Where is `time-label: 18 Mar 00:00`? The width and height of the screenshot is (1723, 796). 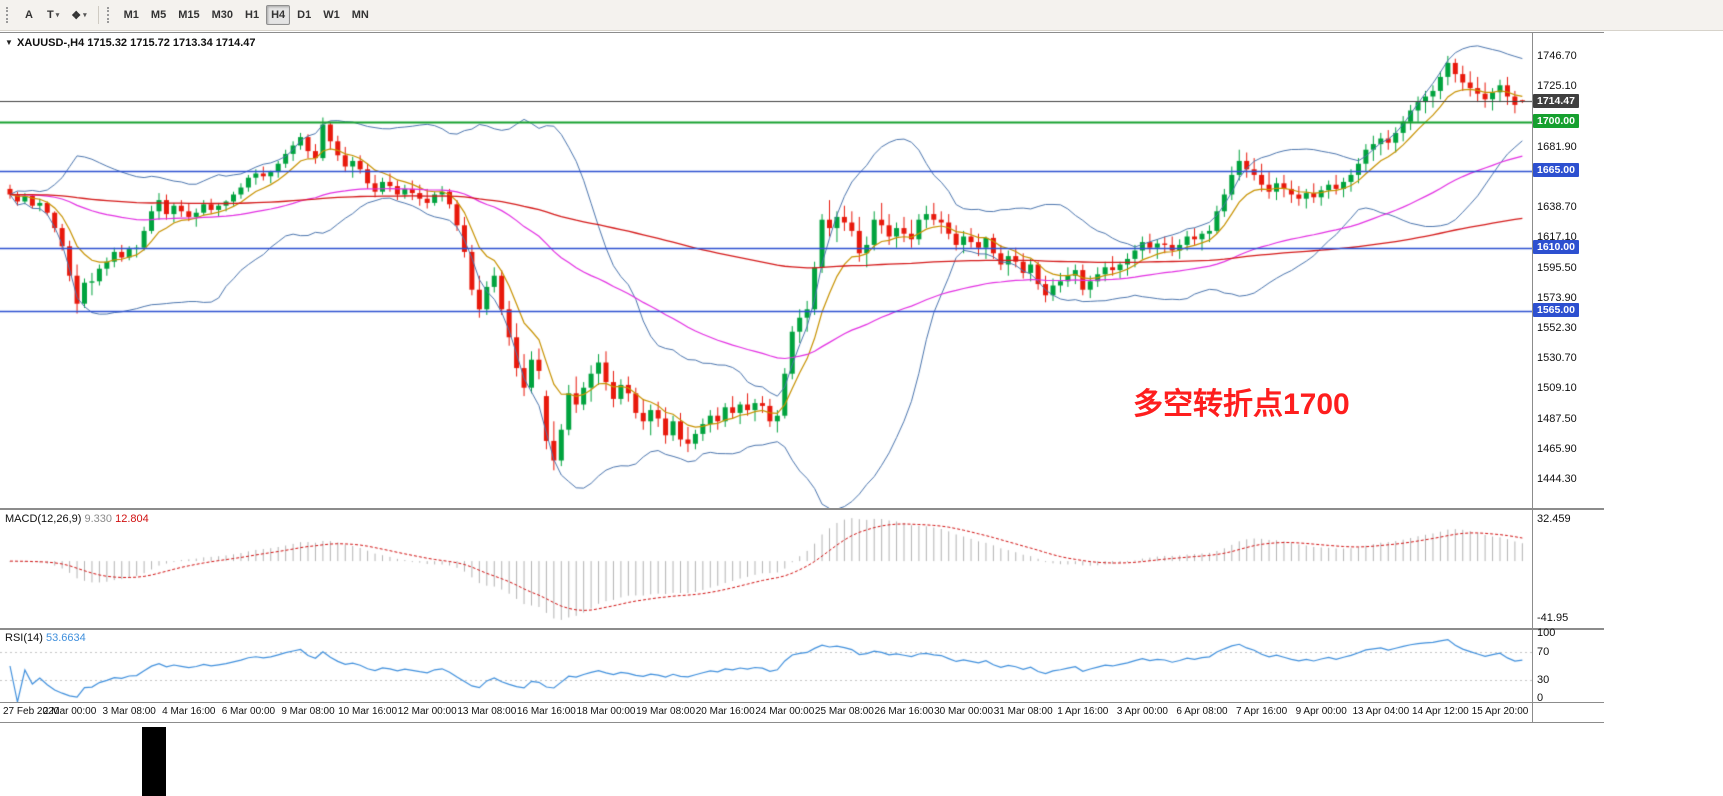
time-label: 18 Mar 00:00 is located at coordinates (606, 711).